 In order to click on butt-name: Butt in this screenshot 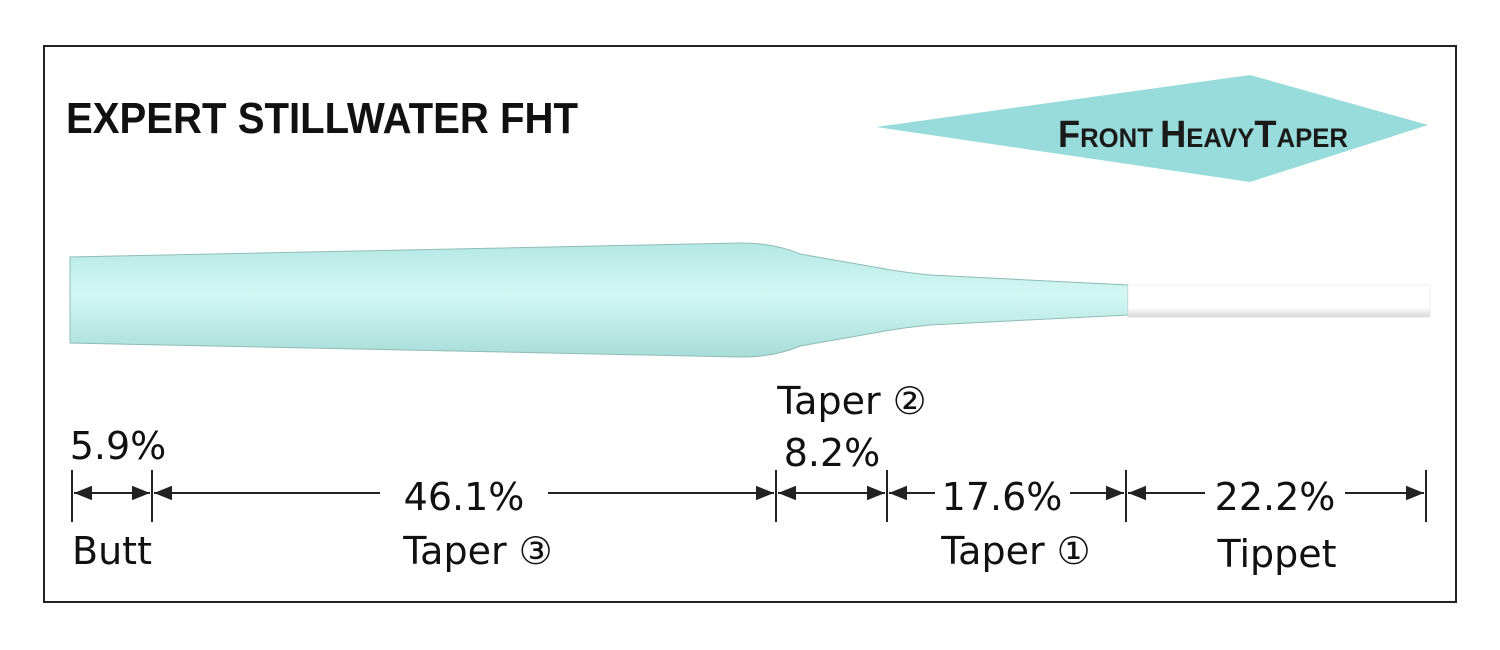, I will do `click(112, 551)`.